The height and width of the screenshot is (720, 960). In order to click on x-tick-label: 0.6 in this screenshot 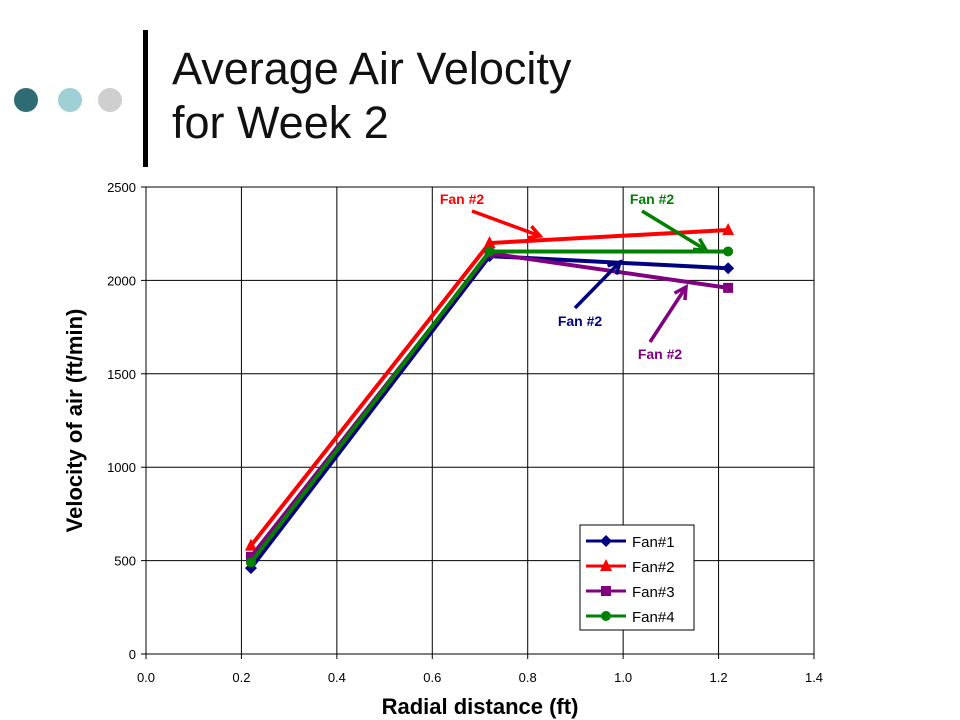, I will do `click(432, 677)`.